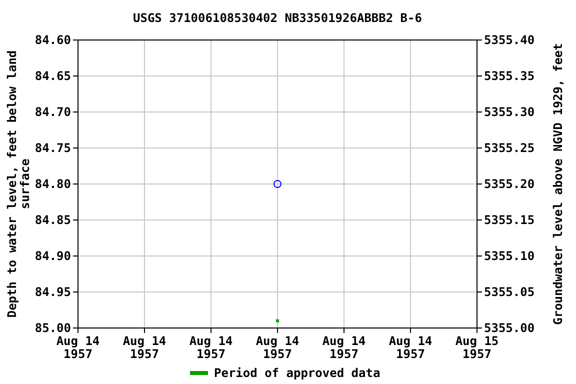 This screenshot has width=576, height=384. I want to click on legend-label: Period of approved data, so click(297, 373).